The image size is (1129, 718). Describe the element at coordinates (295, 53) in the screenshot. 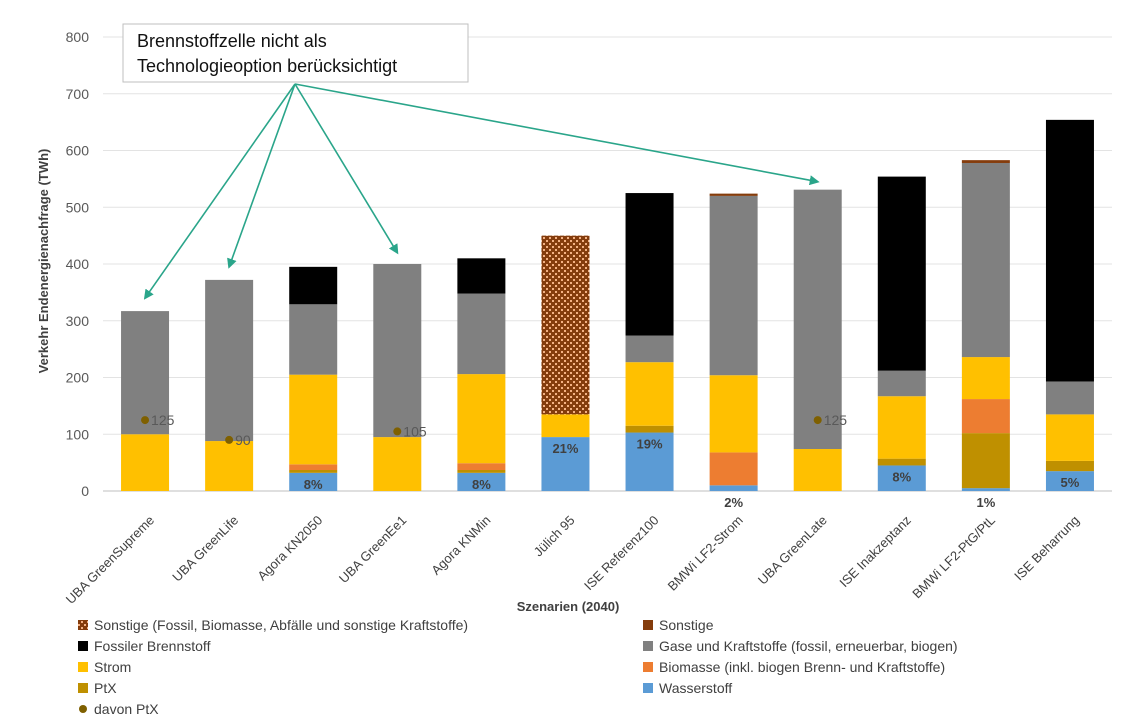

I see `callout-box` at that location.